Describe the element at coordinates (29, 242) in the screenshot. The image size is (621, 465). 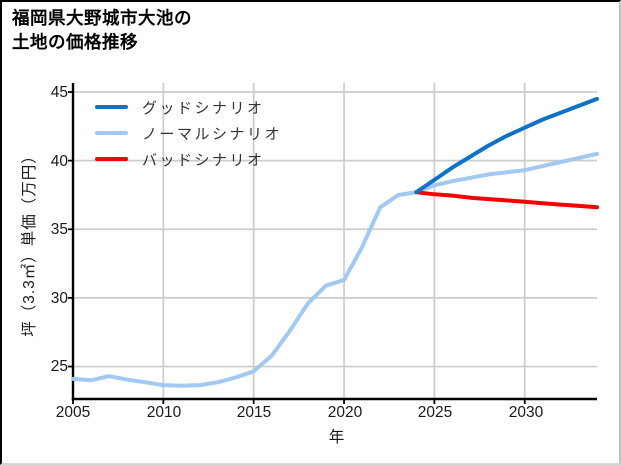
I see `y-axis-label: 坪（3.3㎡）単価（万円）` at that location.